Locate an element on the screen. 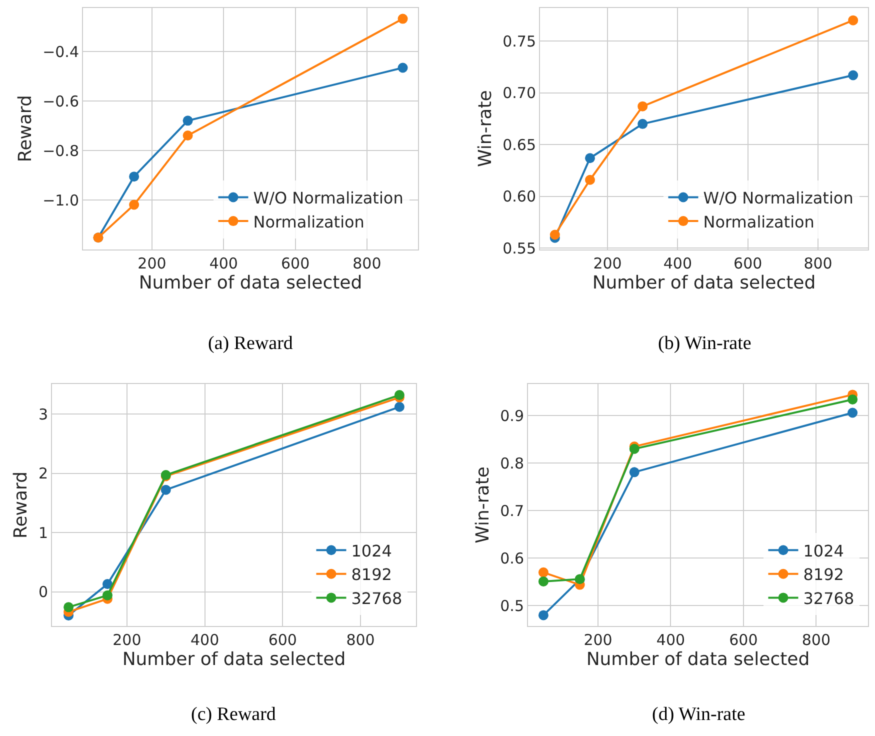 This screenshot has width=875, height=736. y-tick-label: 0.55 is located at coordinates (519, 248).